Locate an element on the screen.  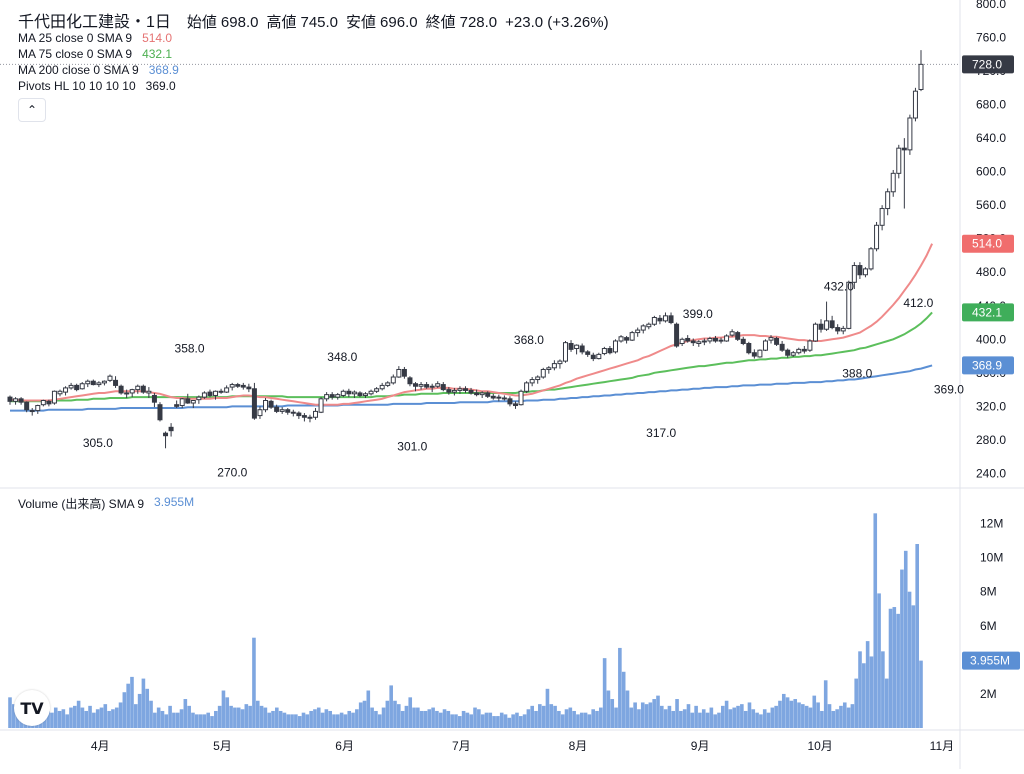
tradingview-logo-icon: TV is located at coordinates (32, 708).